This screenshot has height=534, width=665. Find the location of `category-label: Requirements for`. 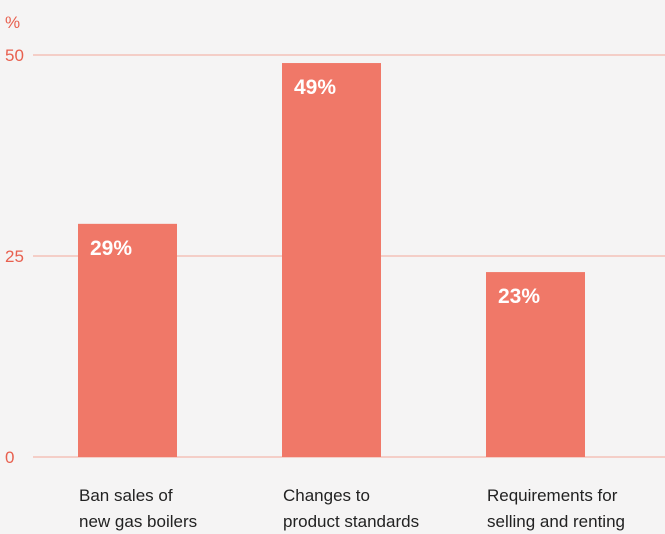

category-label: Requirements for is located at coordinates (552, 495).